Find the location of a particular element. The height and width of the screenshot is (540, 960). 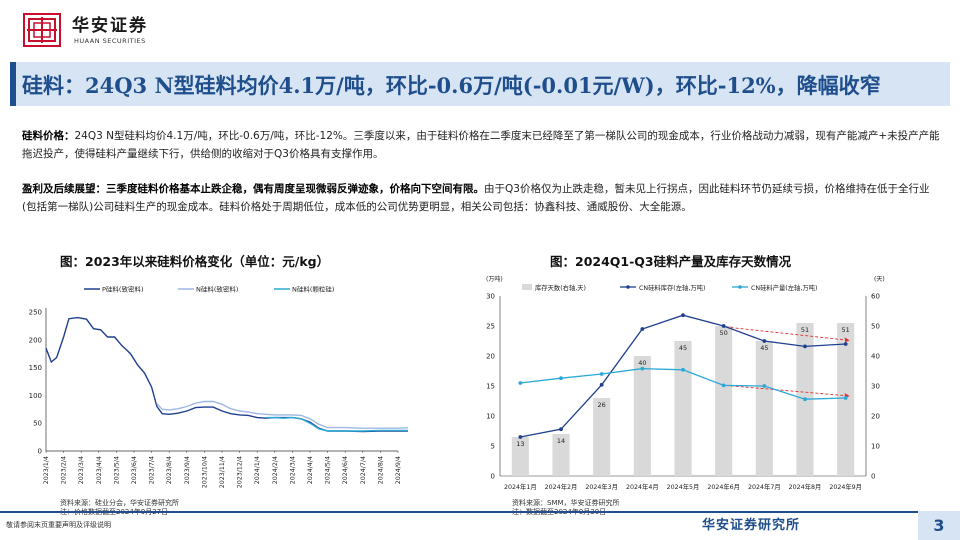

left-axis-unit: (万吨) is located at coordinates (494, 279).